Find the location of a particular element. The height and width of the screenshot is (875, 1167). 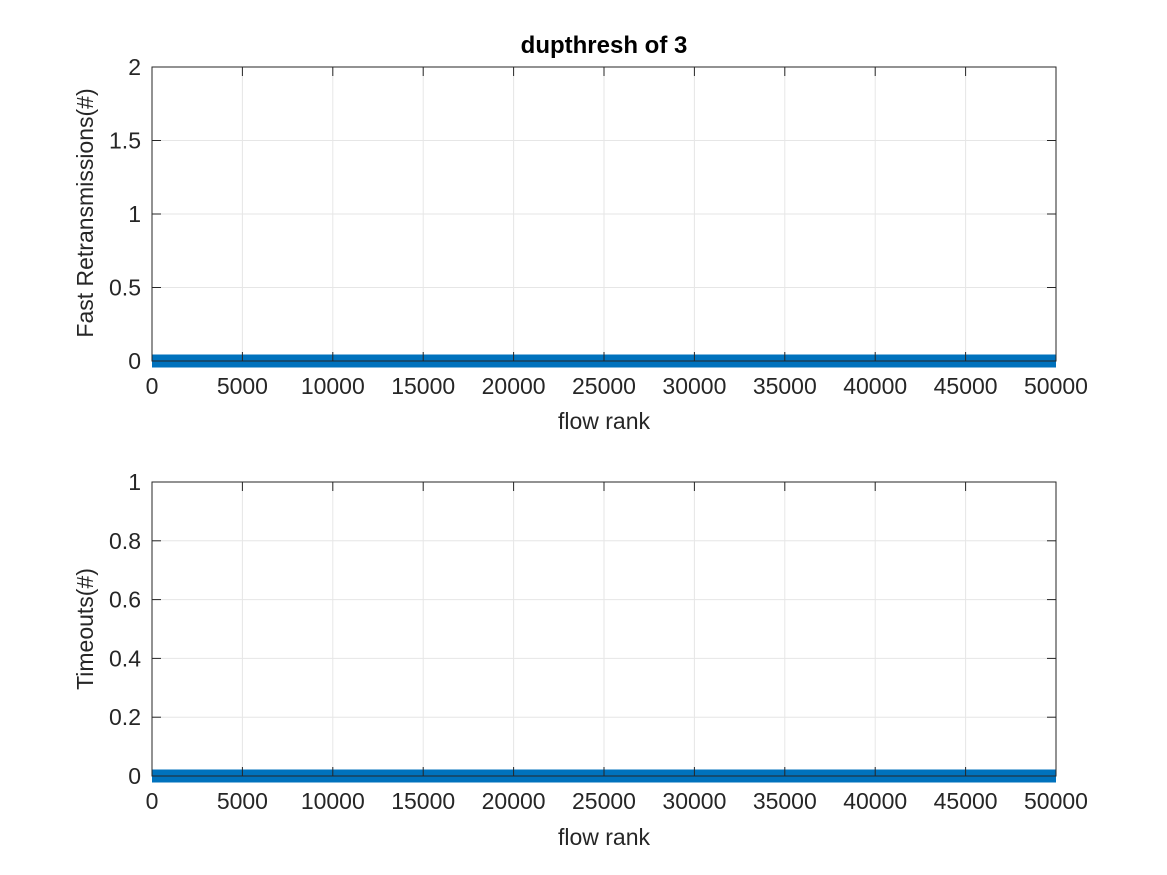

bottom-y-tick-label: 0.2 is located at coordinates (125, 717).